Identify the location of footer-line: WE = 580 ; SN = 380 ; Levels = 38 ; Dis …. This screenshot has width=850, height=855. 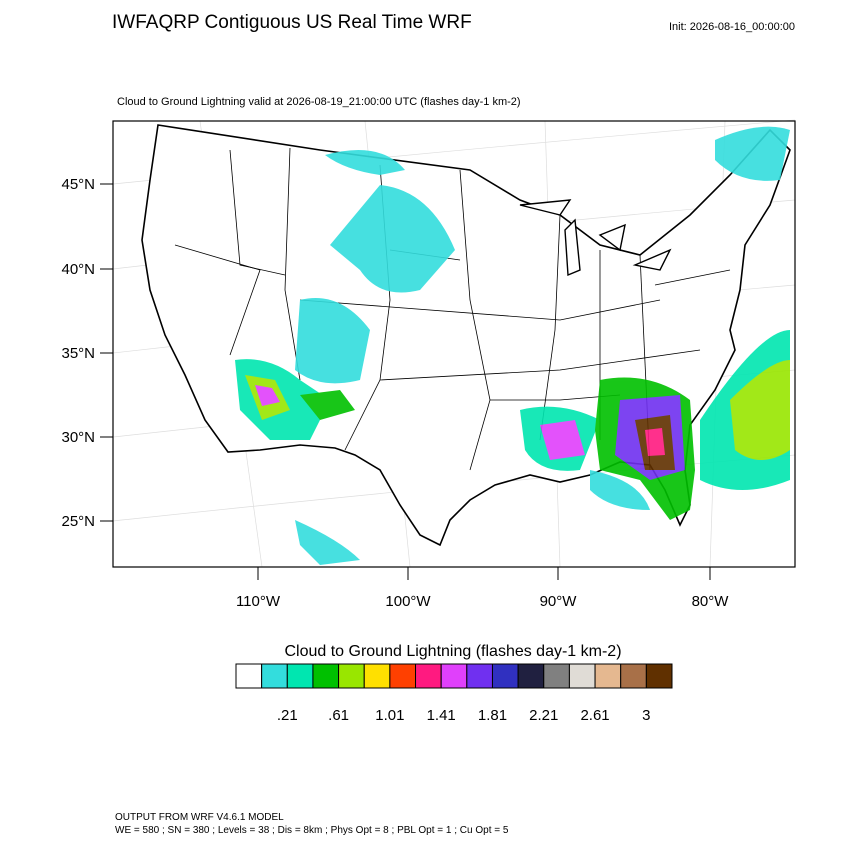
(312, 830).